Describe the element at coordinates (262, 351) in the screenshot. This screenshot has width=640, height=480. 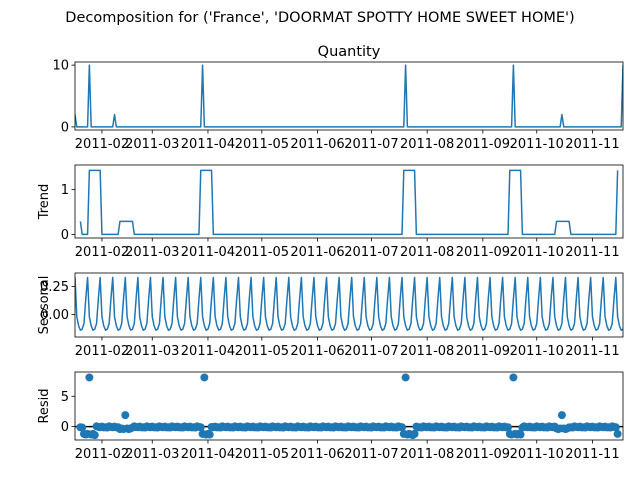
I see `seasonal-xtick-label: 2011-05` at that location.